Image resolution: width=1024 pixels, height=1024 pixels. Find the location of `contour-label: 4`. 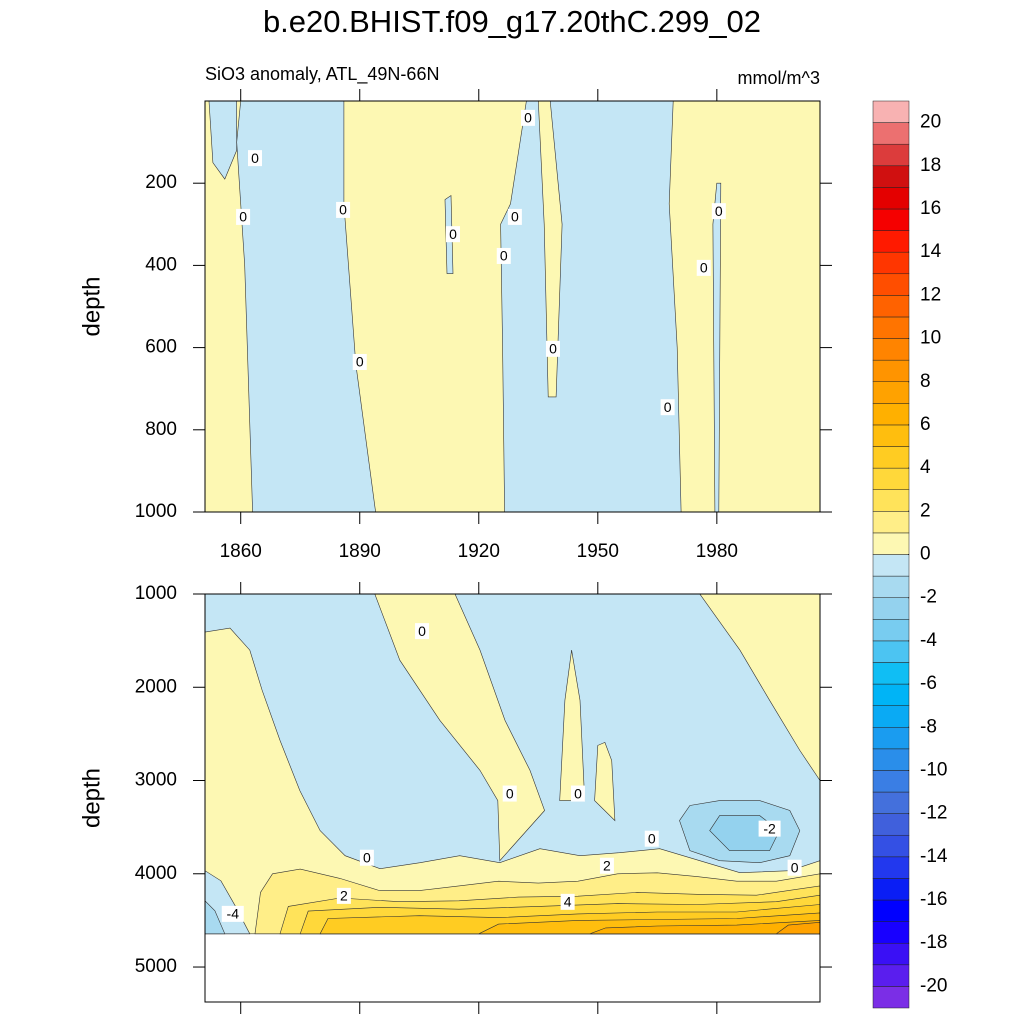

contour-label: 4 is located at coordinates (568, 902).